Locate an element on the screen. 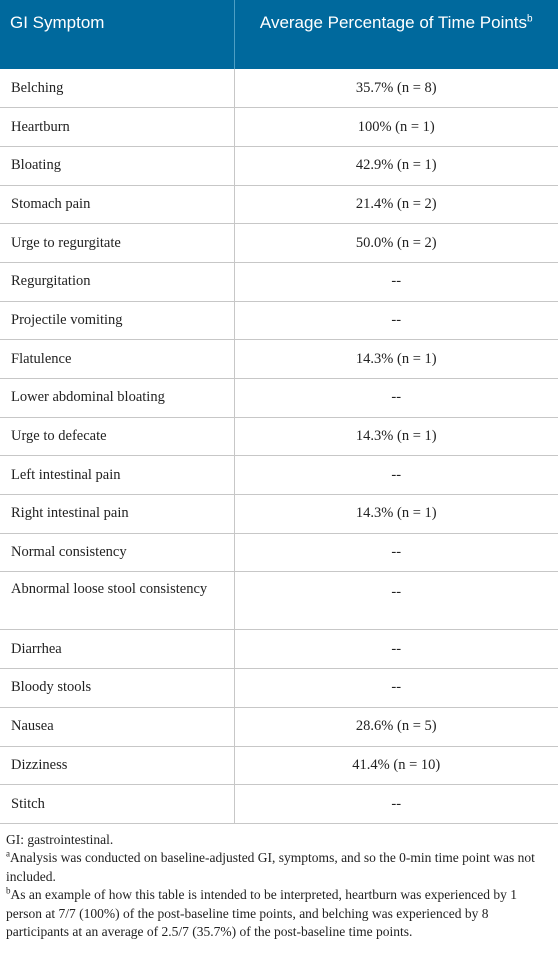 Image resolution: width=558 pixels, height=953 pixels. table-row: Urge to defecate 14.3% (n = 1) is located at coordinates (279, 437).